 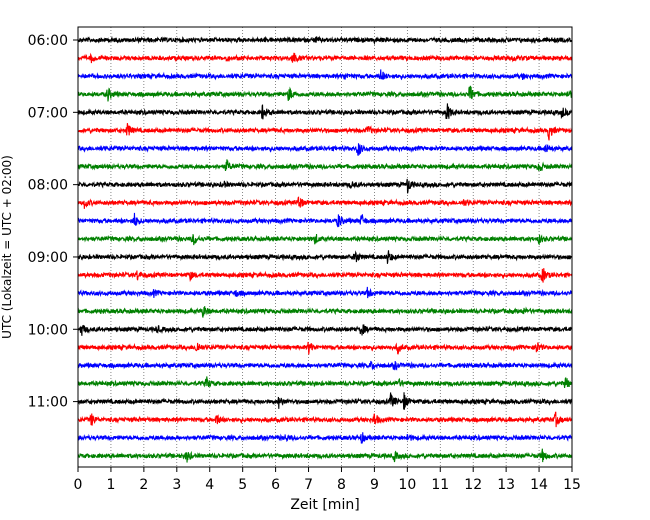 What do you see at coordinates (539, 485) in the screenshot?
I see `x-tick-label: 14` at bounding box center [539, 485].